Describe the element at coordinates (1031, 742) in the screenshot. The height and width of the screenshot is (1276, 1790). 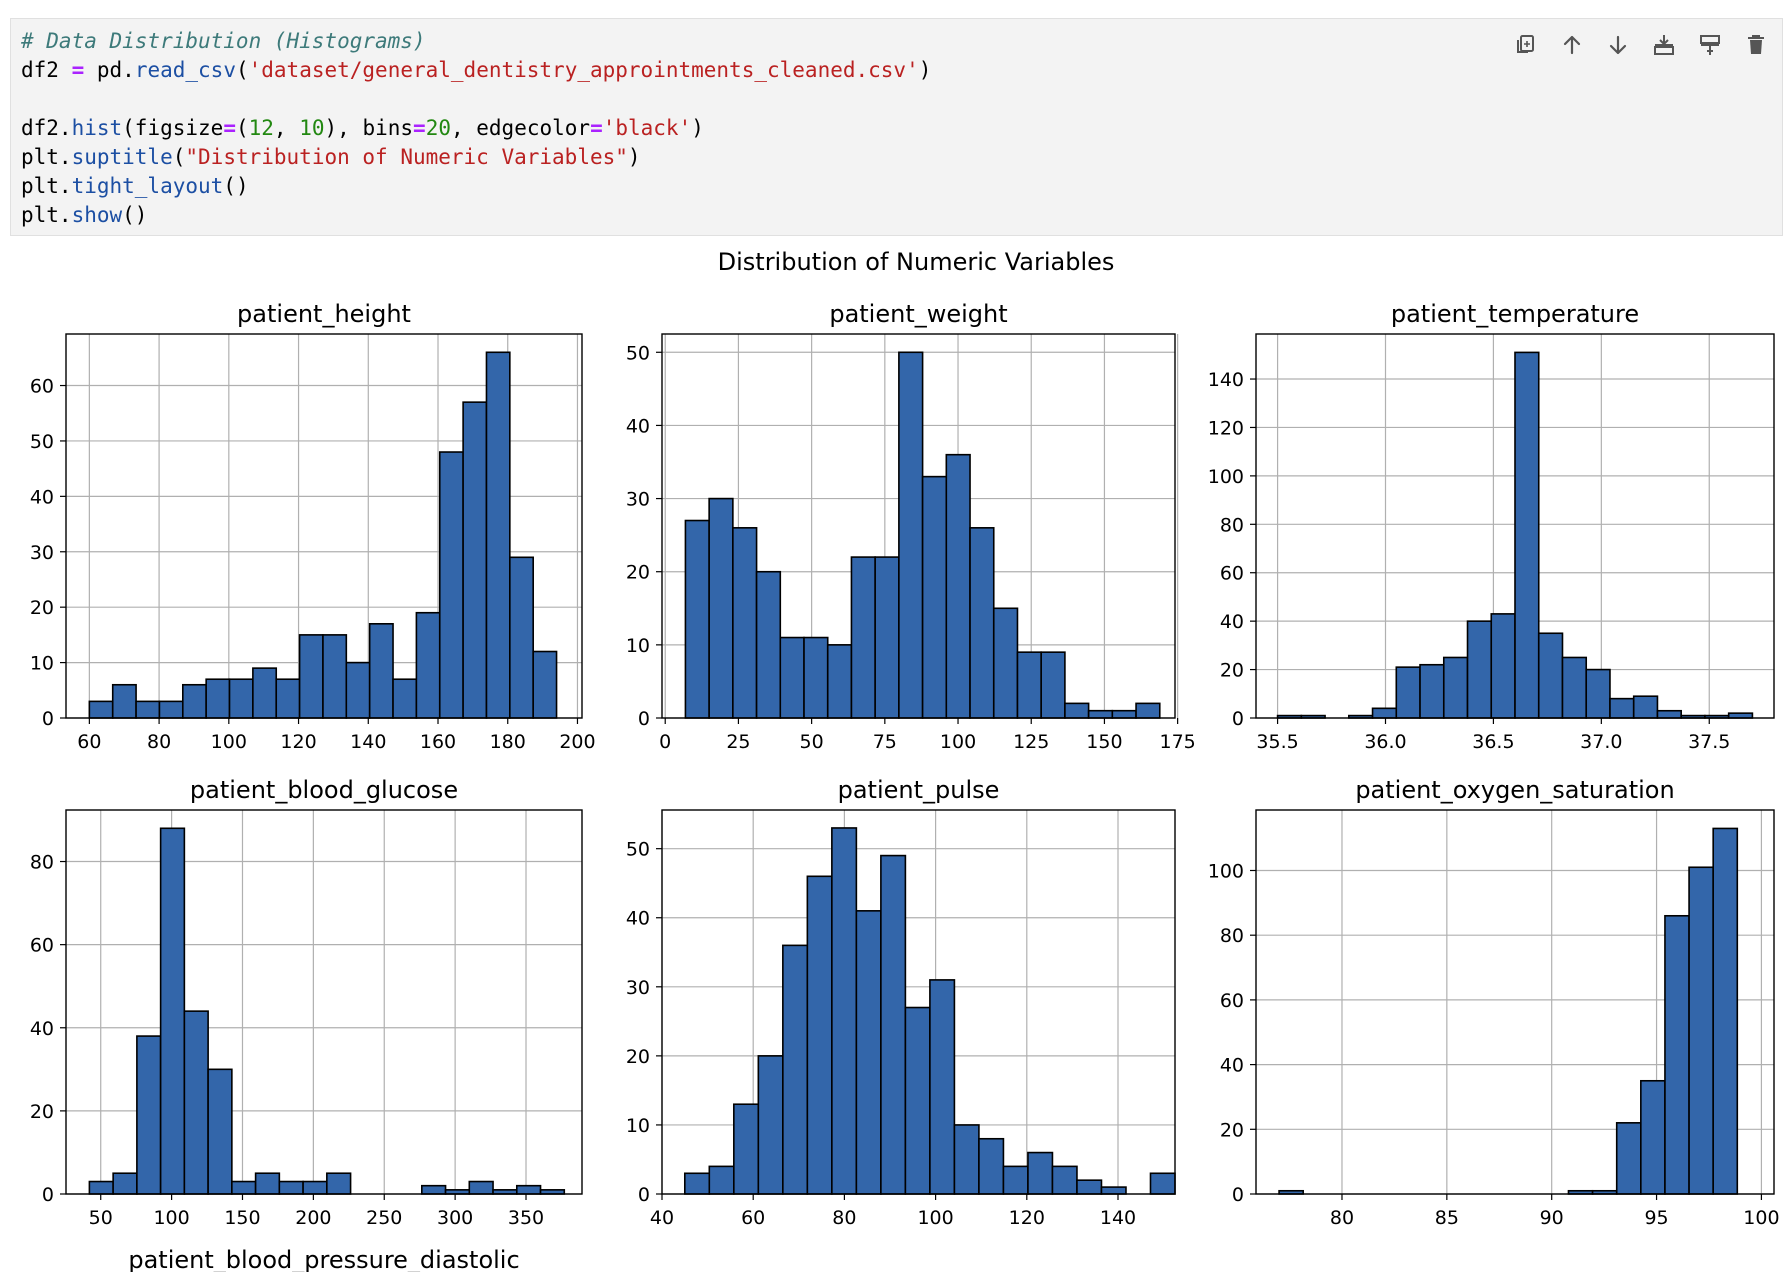
I see `x-tick-label: 125` at that location.